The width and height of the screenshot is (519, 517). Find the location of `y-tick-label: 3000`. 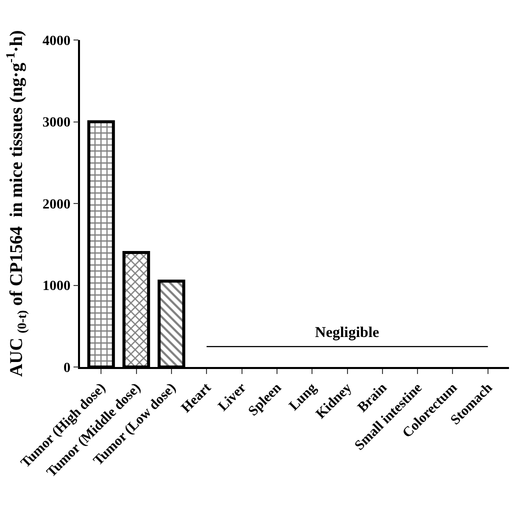

y-tick-label: 3000 is located at coordinates (56, 123).